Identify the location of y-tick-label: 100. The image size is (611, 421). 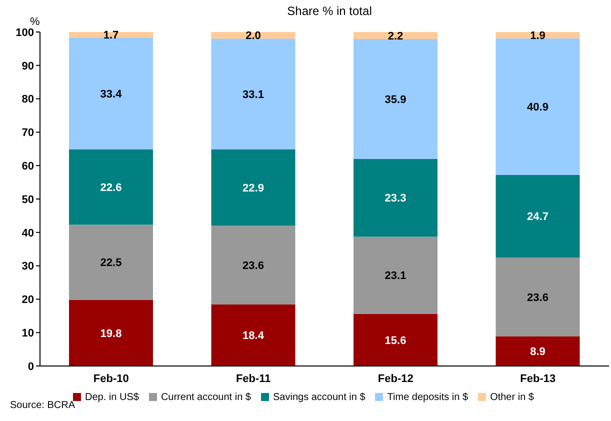
(25, 32).